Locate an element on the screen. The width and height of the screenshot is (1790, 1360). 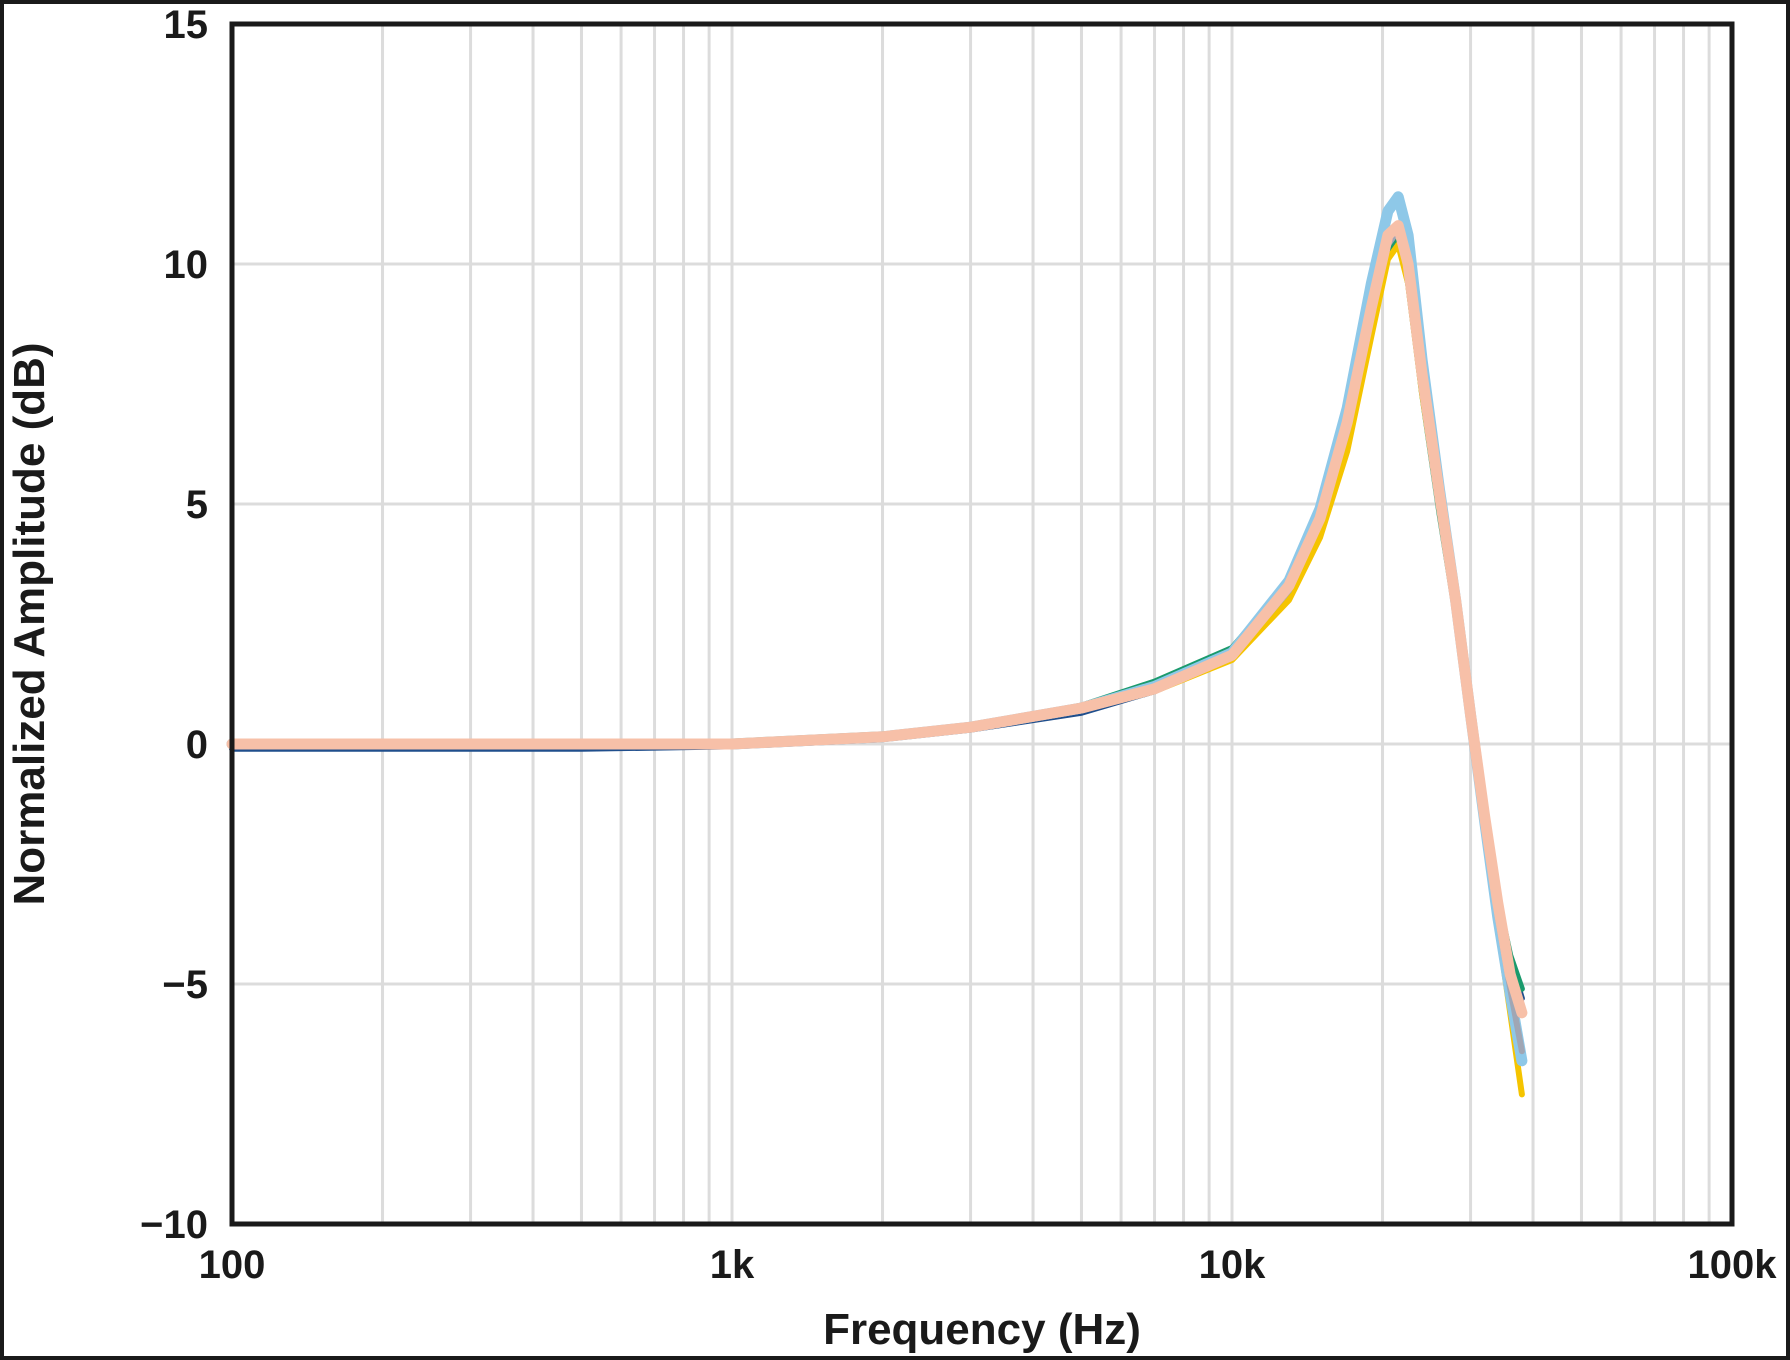
y-tick-label: 10 is located at coordinates (186, 265).